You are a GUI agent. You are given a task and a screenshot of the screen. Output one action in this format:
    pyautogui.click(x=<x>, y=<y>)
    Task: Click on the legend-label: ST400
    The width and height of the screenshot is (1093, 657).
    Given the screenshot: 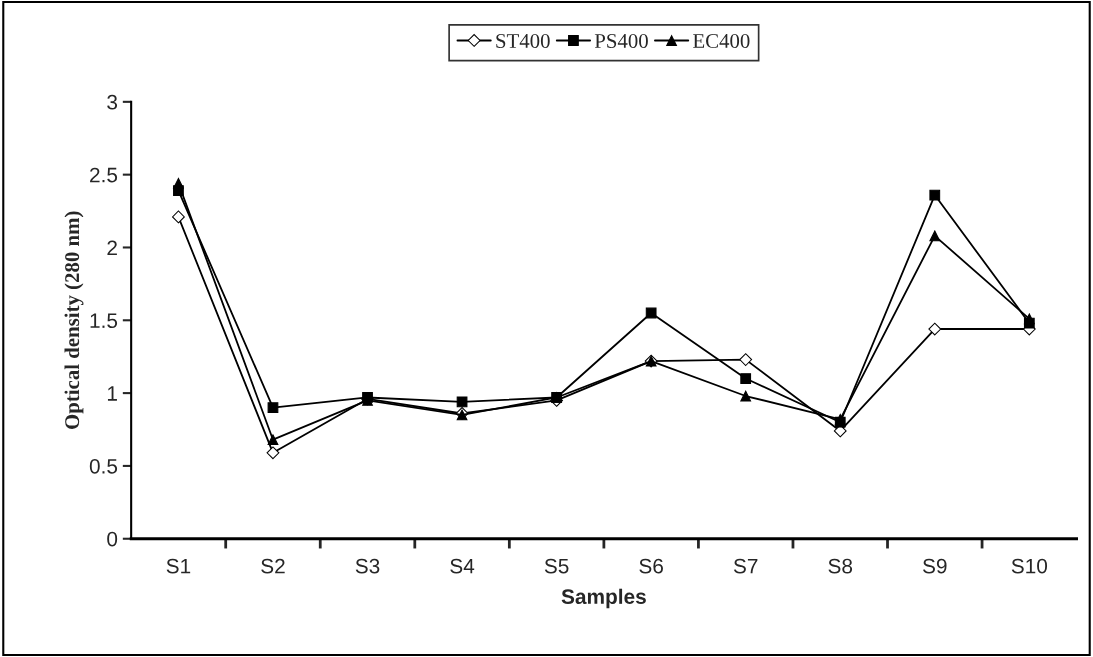 What is the action you would take?
    pyautogui.click(x=523, y=40)
    